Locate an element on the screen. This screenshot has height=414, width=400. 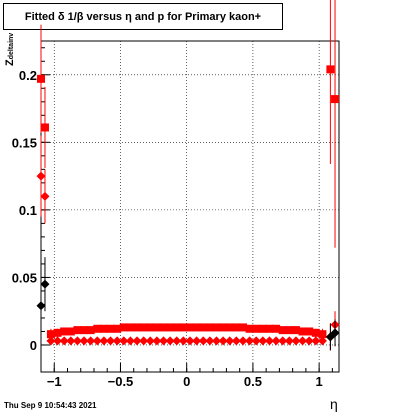
x-tick-label: 1 is located at coordinates (319, 381).